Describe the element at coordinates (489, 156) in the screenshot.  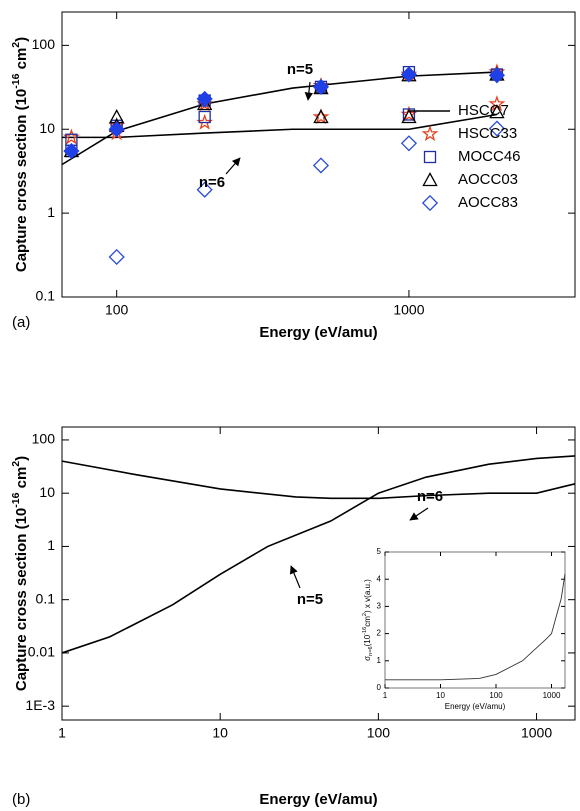
I see `legend-label: MOCC46` at that location.